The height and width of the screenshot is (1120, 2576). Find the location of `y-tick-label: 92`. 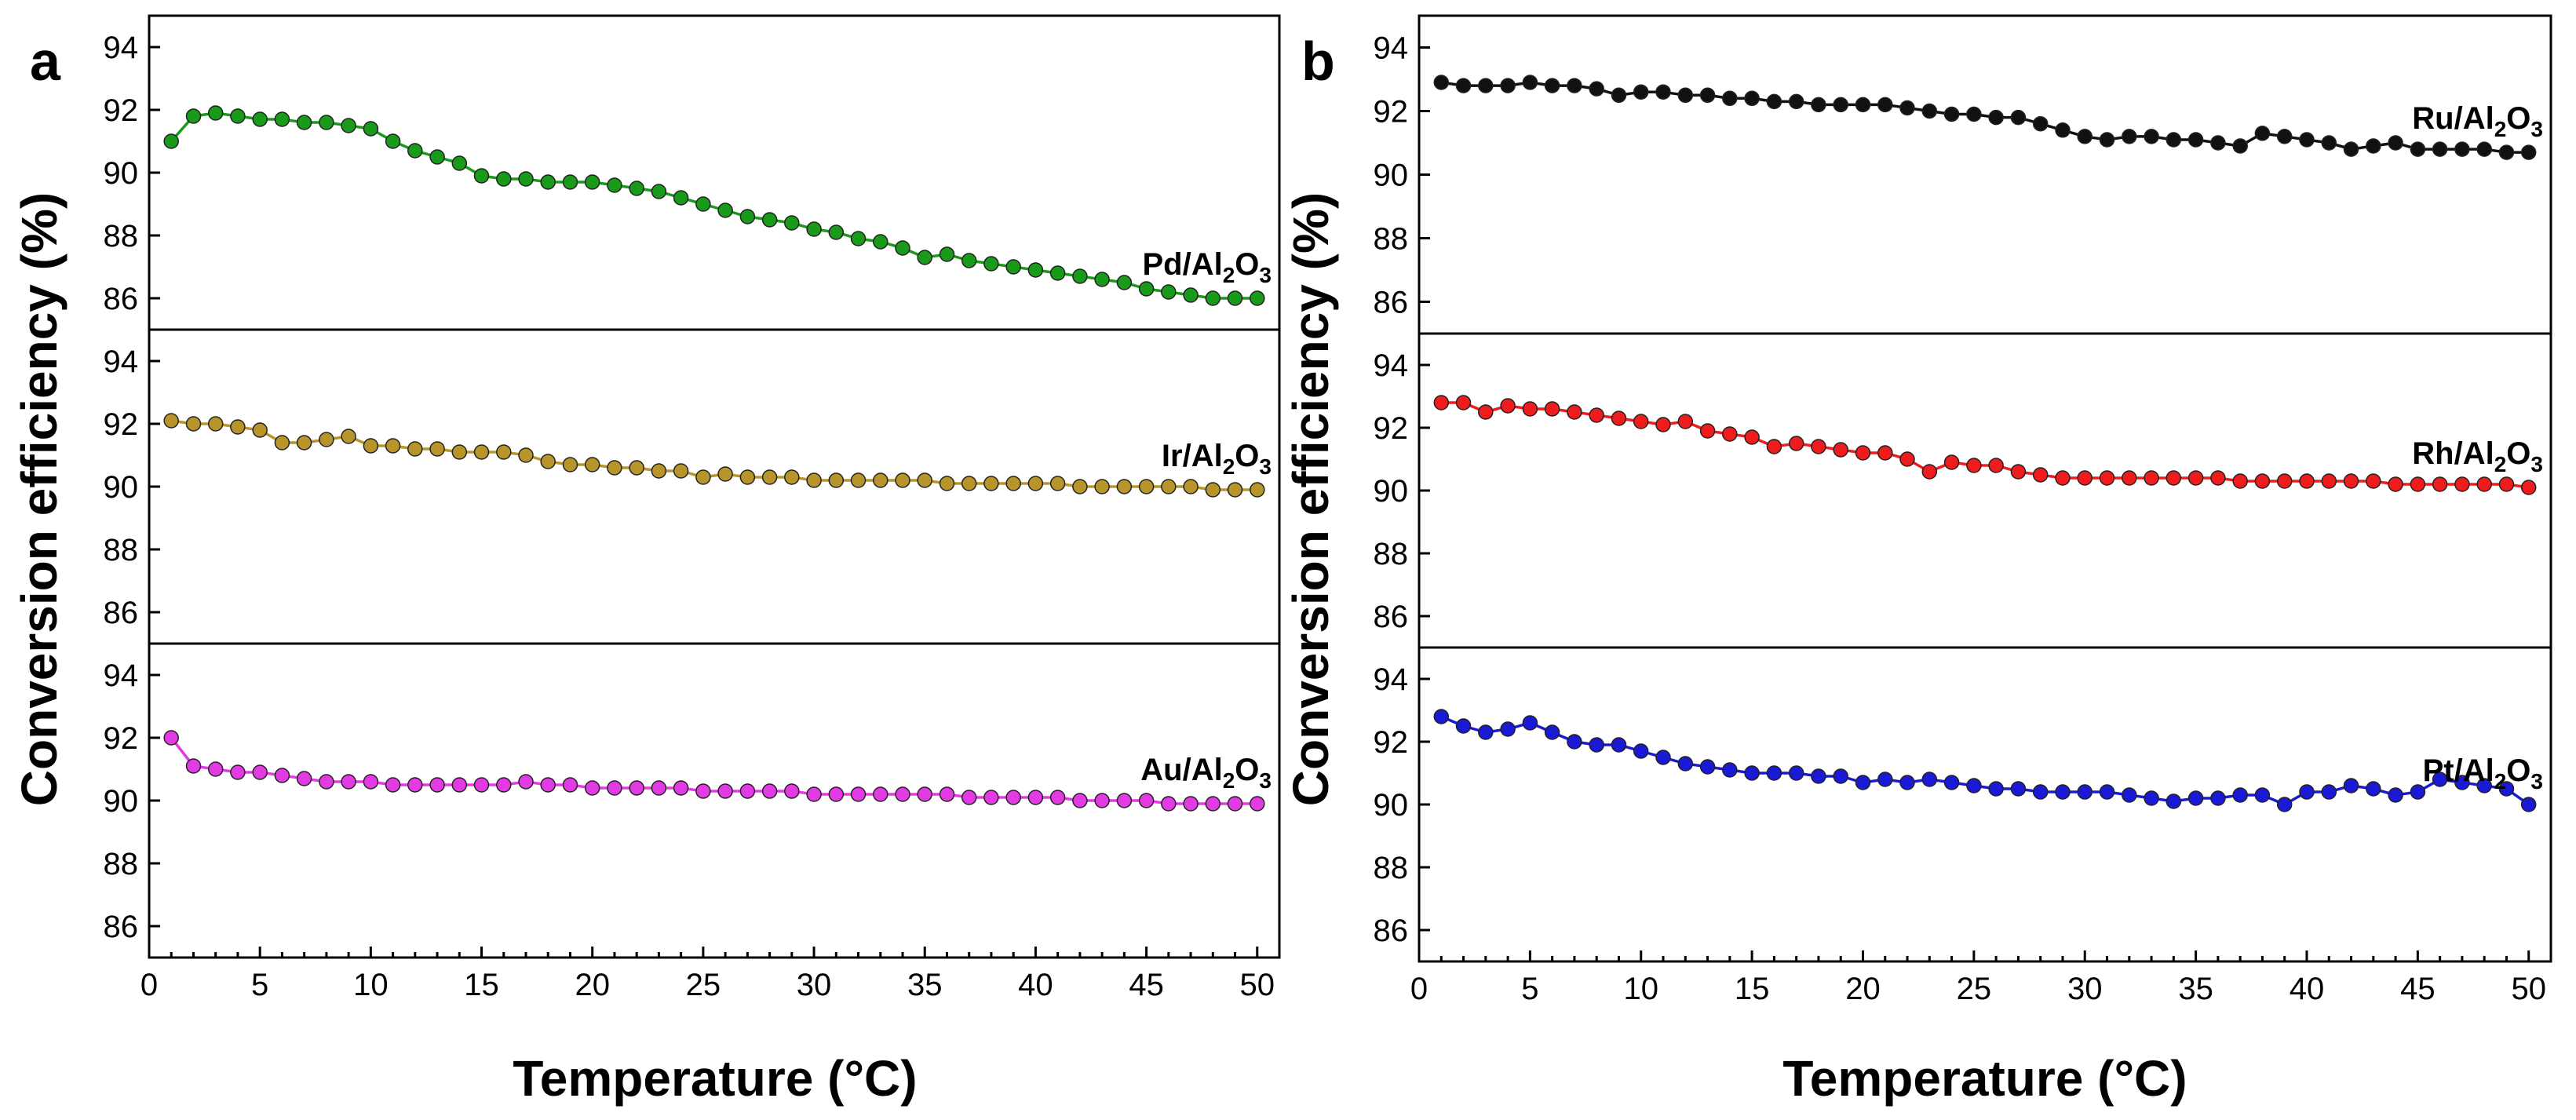

y-tick-label: 92 is located at coordinates (1391, 112).